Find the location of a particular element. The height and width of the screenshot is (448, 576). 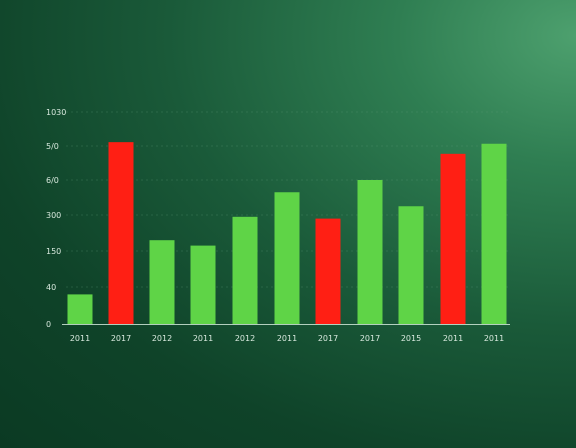

y-tick-label: 150 is located at coordinates (53, 251).